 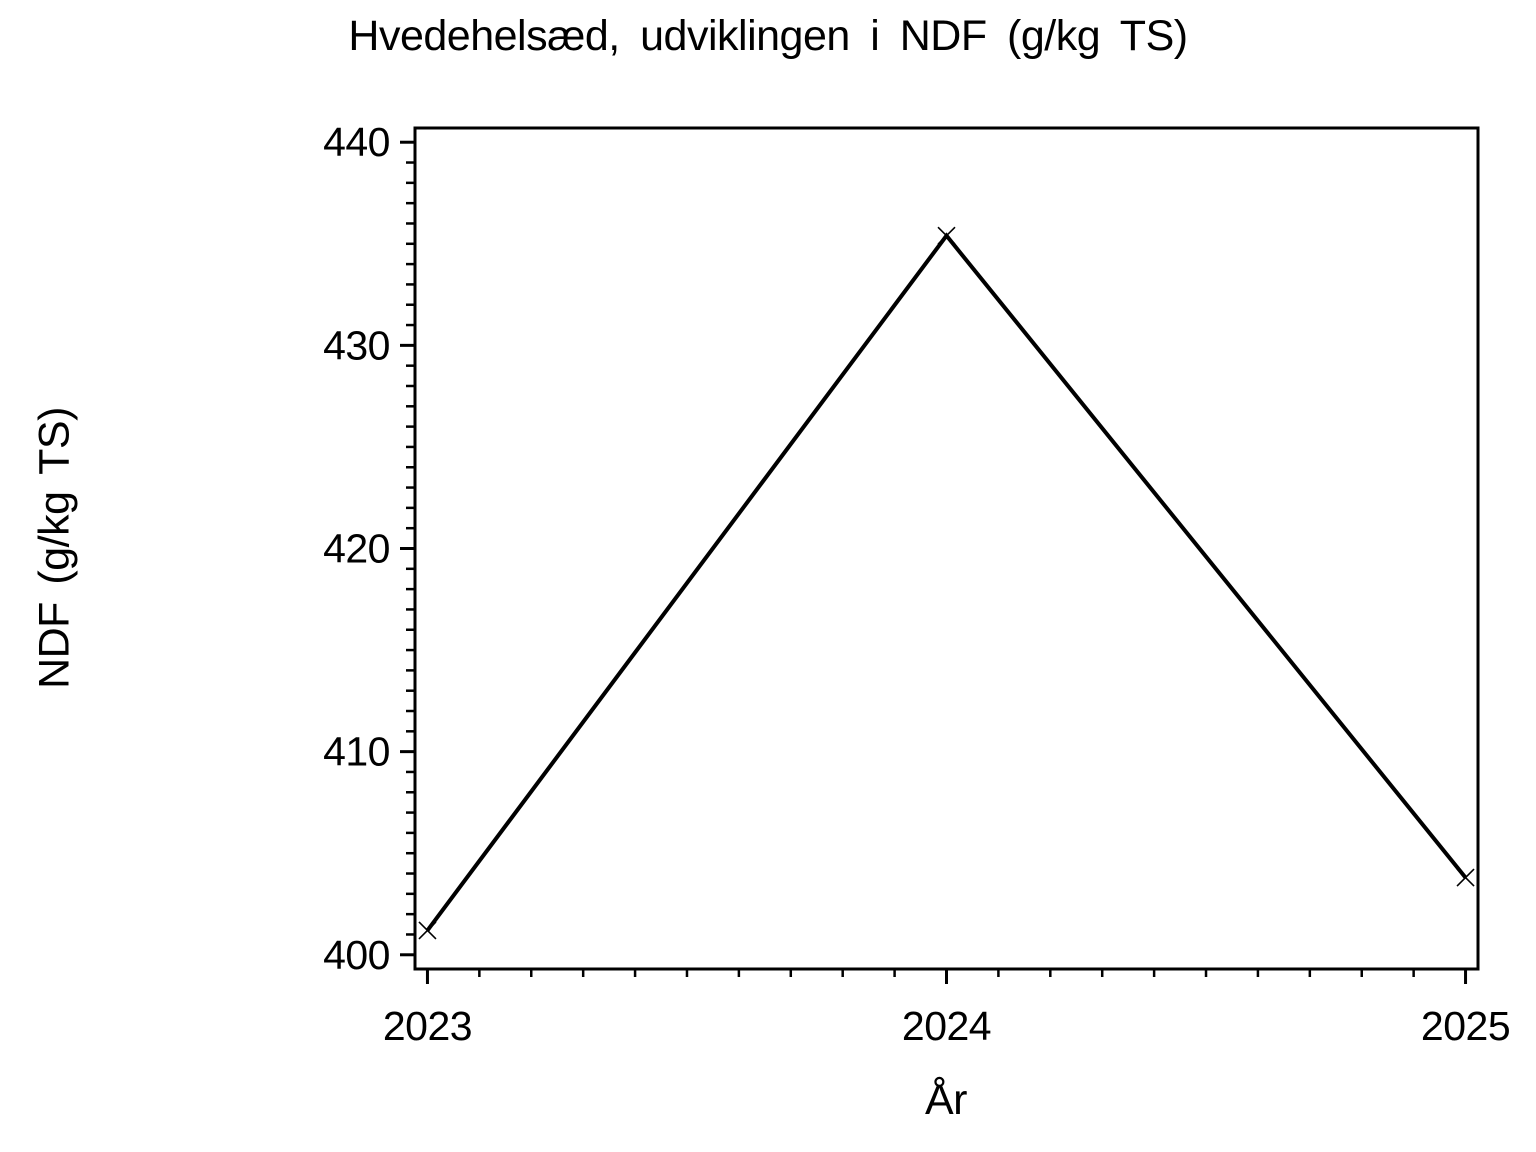 What do you see at coordinates (356, 549) in the screenshot?
I see `y-tick-label: 420` at bounding box center [356, 549].